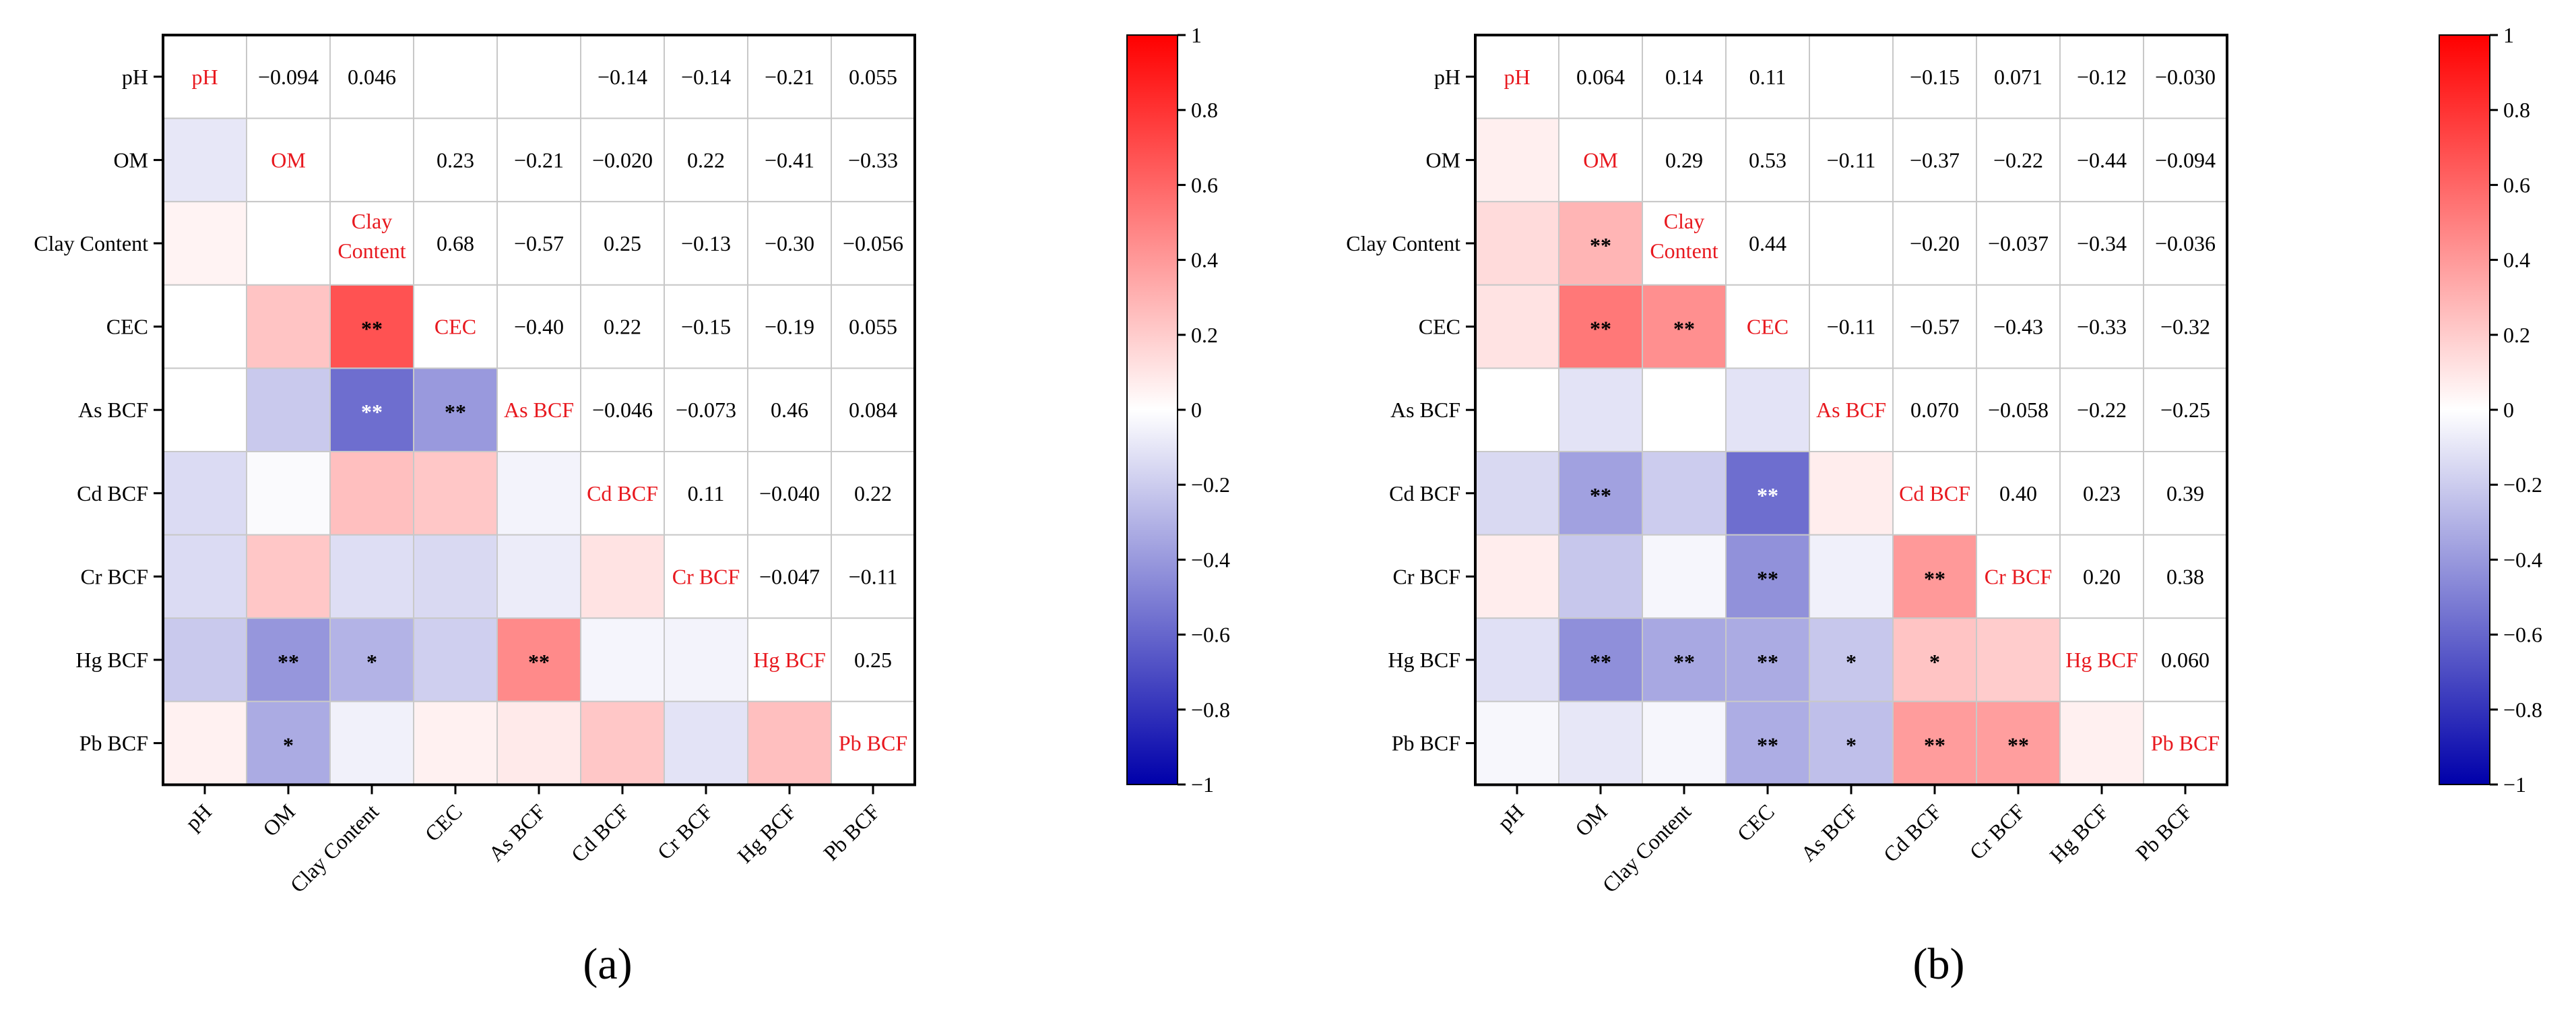 Image resolution: width=2576 pixels, height=1015 pixels. What do you see at coordinates (2101, 660) in the screenshot?
I see `diagonal-label: Hg BCF` at bounding box center [2101, 660].